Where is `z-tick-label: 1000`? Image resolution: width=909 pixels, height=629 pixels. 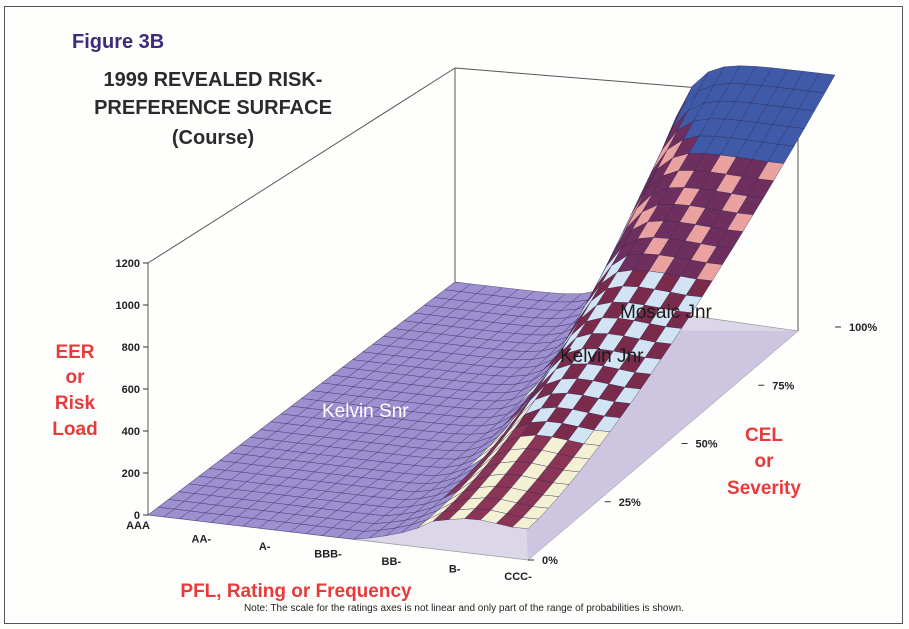 z-tick-label: 1000 is located at coordinates (128, 306).